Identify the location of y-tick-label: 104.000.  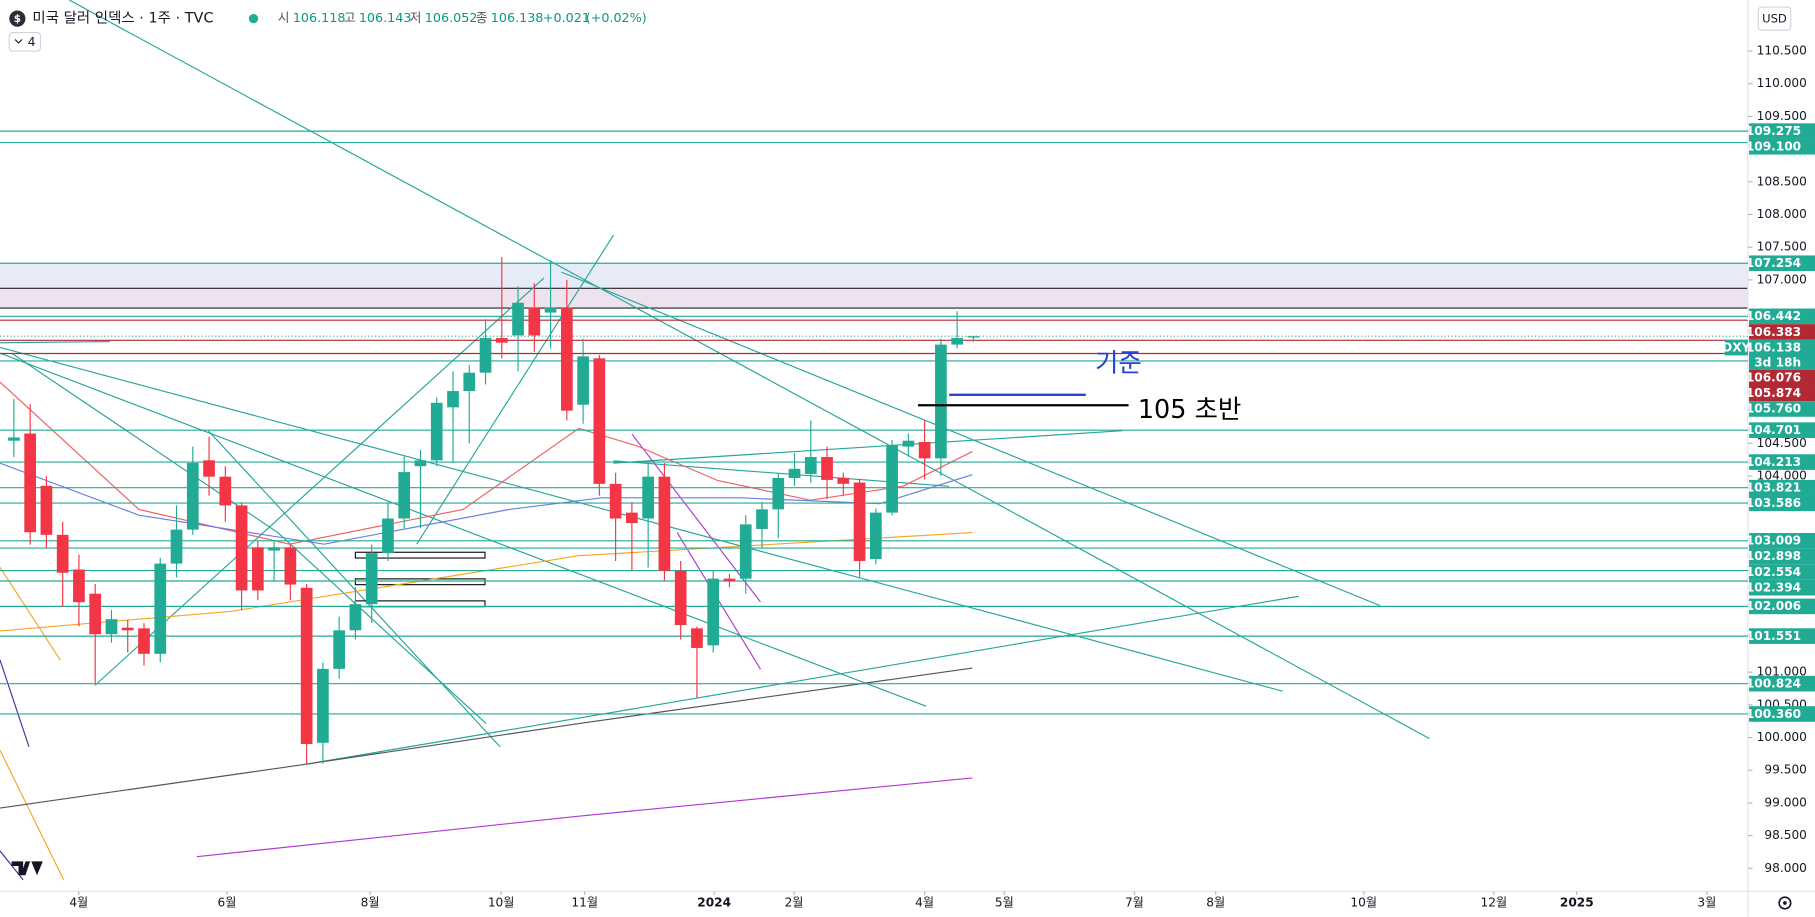
(1782, 476).